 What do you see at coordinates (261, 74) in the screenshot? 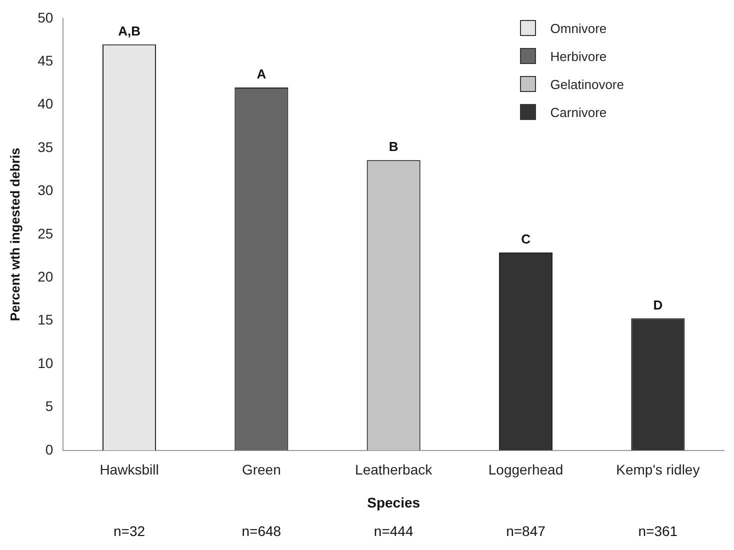
I see `annotation: A` at bounding box center [261, 74].